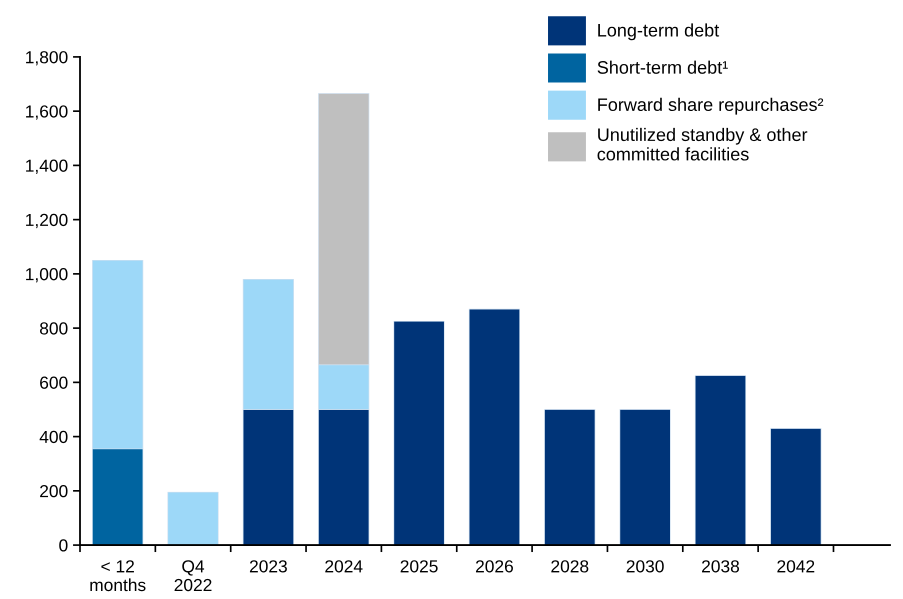  Describe the element at coordinates (47, 221) in the screenshot. I see `y-tick-label: 1,200` at that location.